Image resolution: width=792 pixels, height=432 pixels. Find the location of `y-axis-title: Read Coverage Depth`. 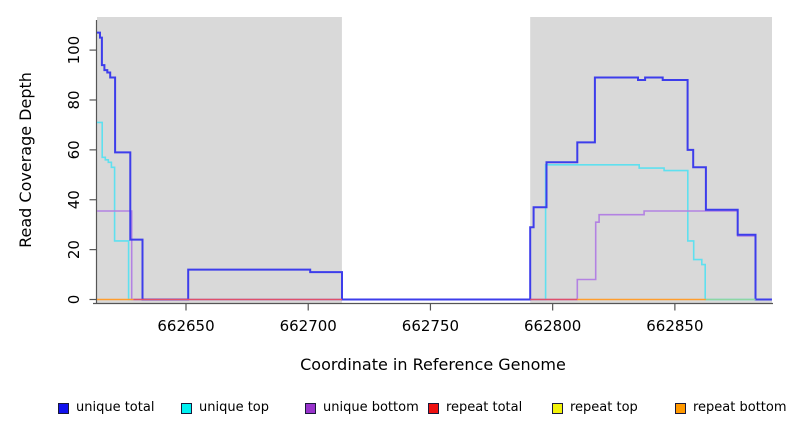

y-axis-title: Read Coverage Depth is located at coordinates (25, 160).